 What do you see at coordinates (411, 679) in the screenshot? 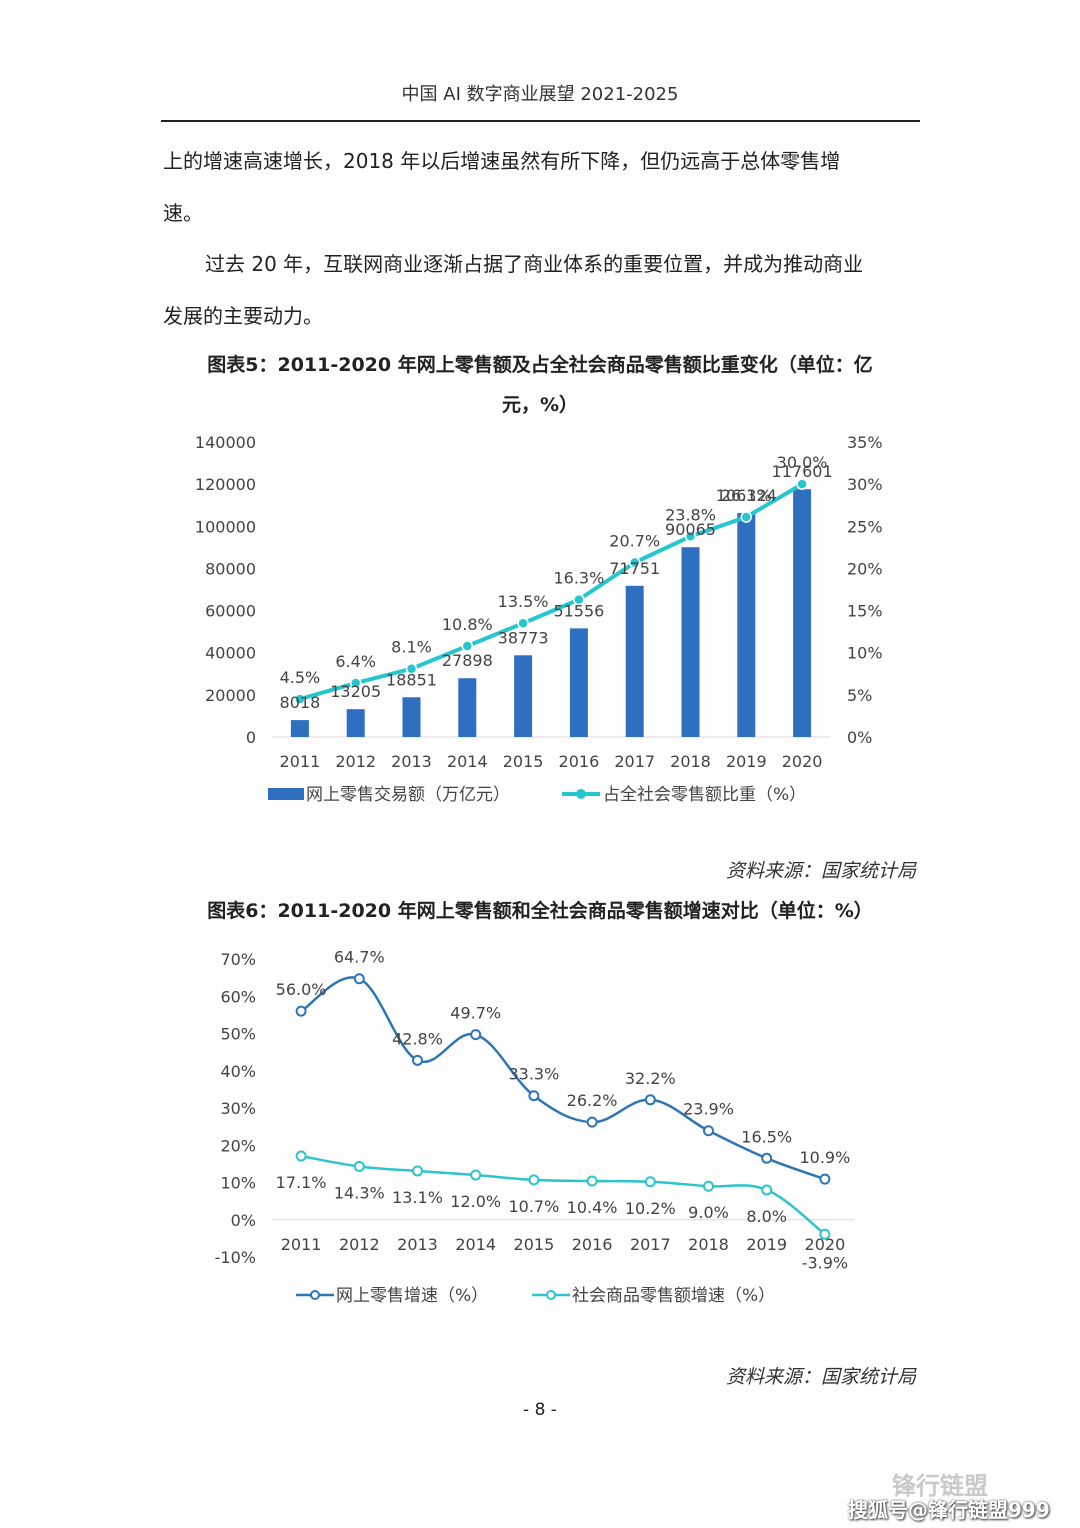
I see `bar-data-label: 18851` at bounding box center [411, 679].